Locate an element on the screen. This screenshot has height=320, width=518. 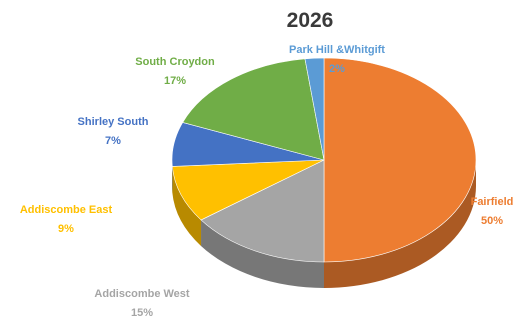
slice-category-label: Addiscombe East is located at coordinates (66, 210).